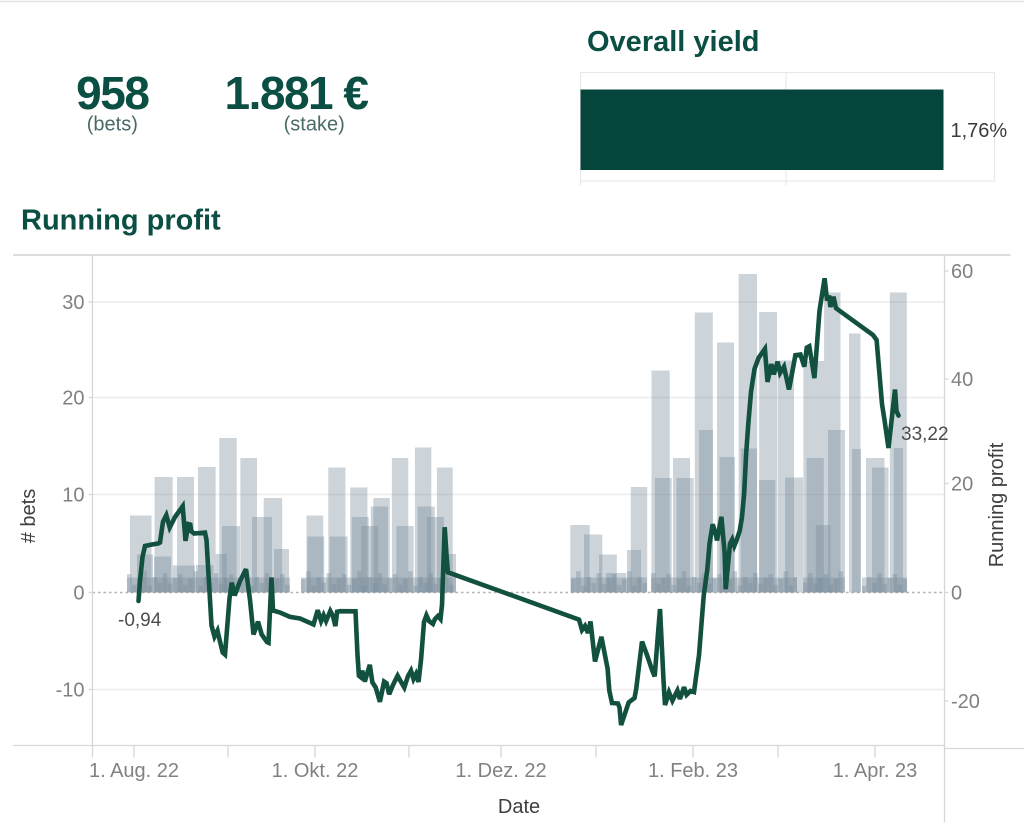  Describe the element at coordinates (925, 434) in the screenshot. I see `svg-text: 33,22` at that location.